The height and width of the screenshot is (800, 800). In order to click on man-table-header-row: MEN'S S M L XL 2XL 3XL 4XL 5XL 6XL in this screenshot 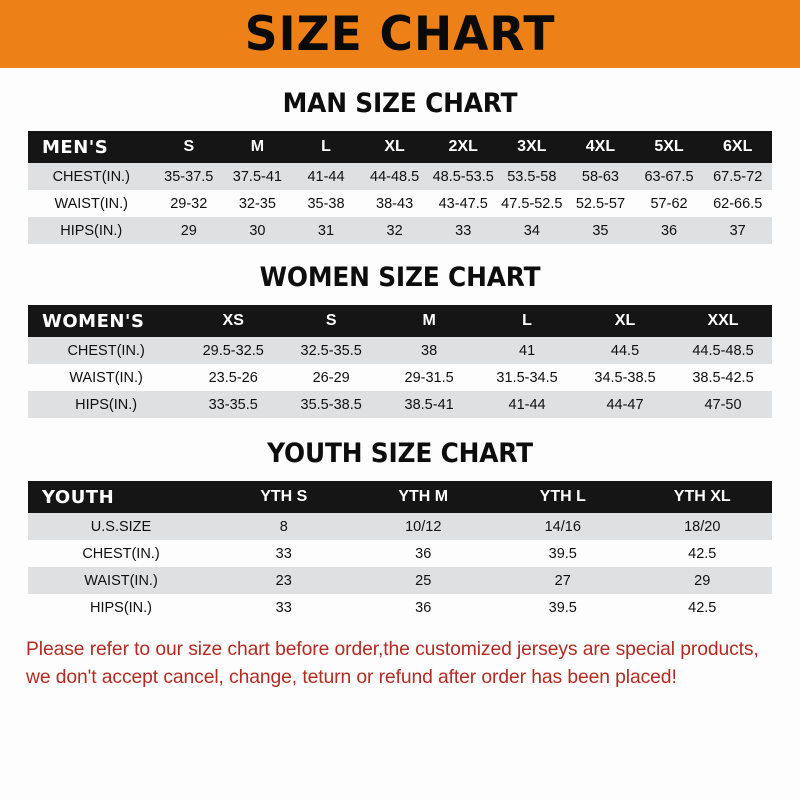, I will do `click(400, 147)`.